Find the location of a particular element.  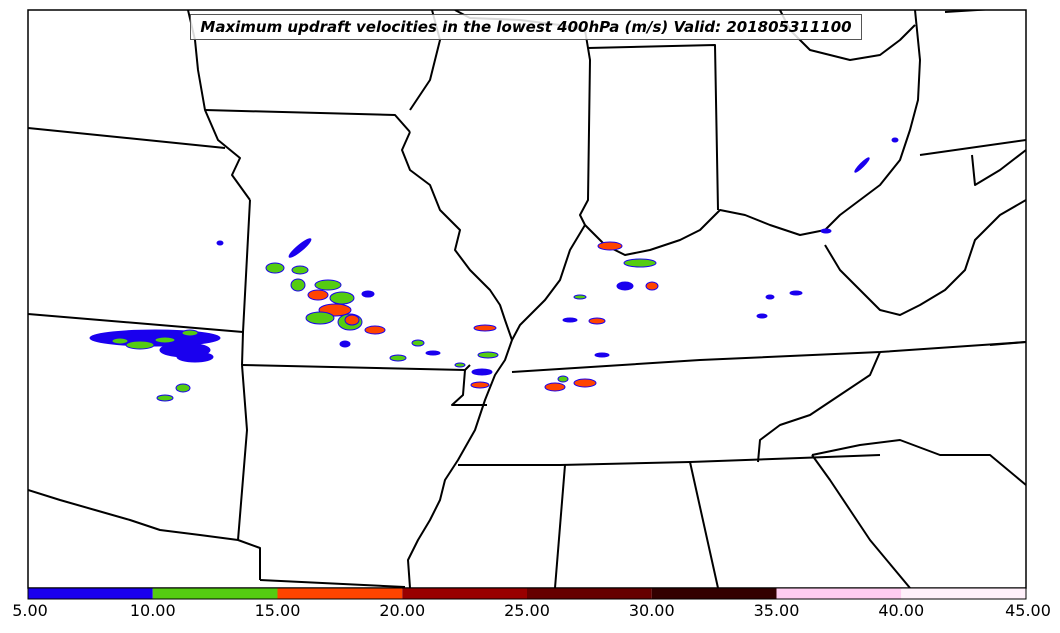

colorbar-tick-label: 5.00 is located at coordinates (30, 610).